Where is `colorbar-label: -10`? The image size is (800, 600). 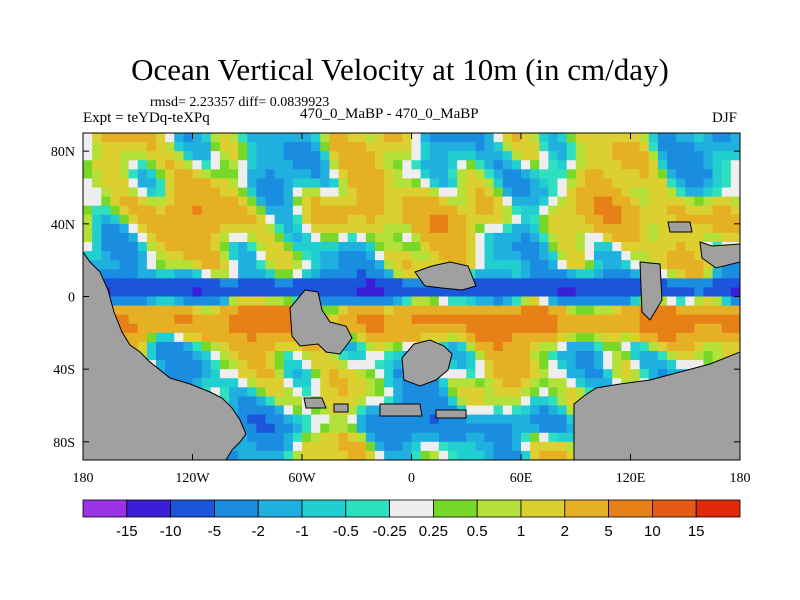
colorbar-label: -10 is located at coordinates (171, 531).